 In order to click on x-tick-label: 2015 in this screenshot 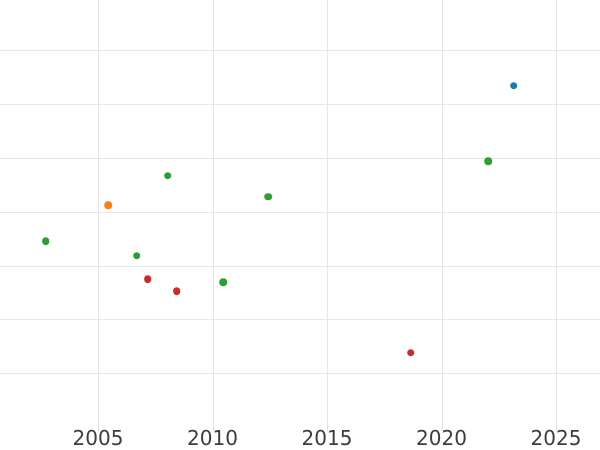, I will do `click(327, 438)`.